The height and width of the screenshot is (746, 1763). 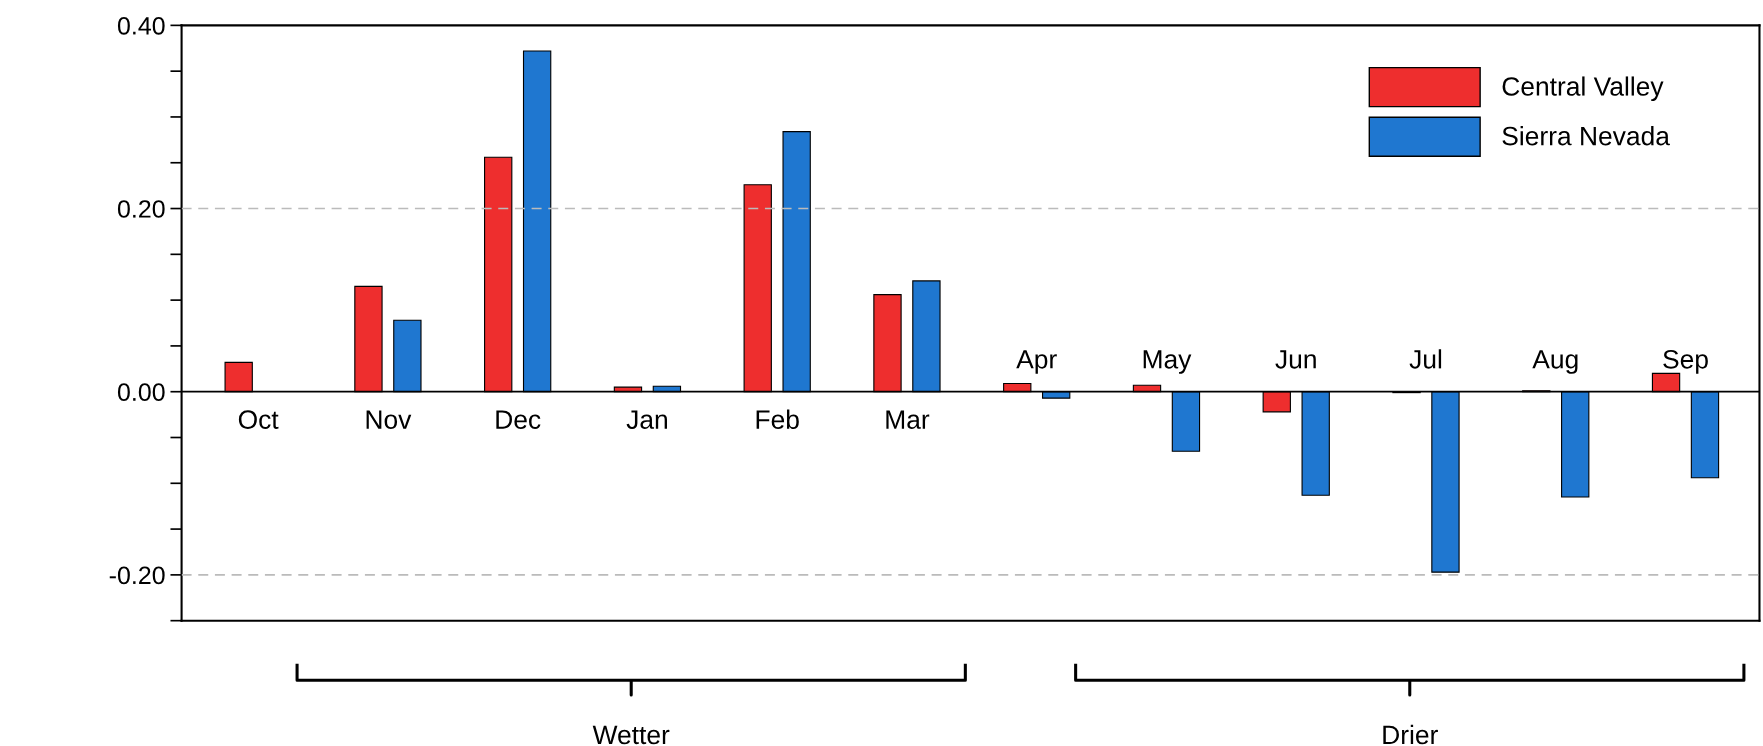 What do you see at coordinates (141, 209) in the screenshot?
I see `y-tick-label: 0.20` at bounding box center [141, 209].